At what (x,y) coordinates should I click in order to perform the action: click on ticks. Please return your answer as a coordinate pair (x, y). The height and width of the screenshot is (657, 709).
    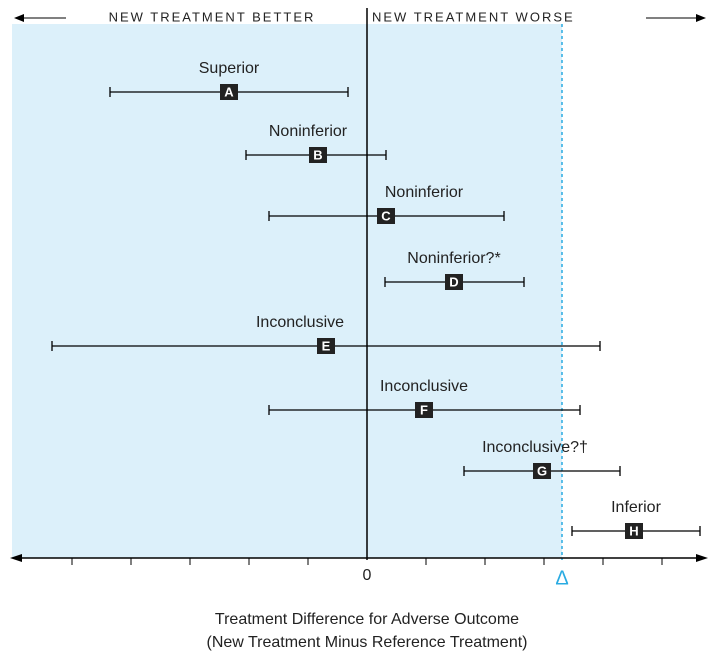
    Looking at the image, I should click on (367, 561).